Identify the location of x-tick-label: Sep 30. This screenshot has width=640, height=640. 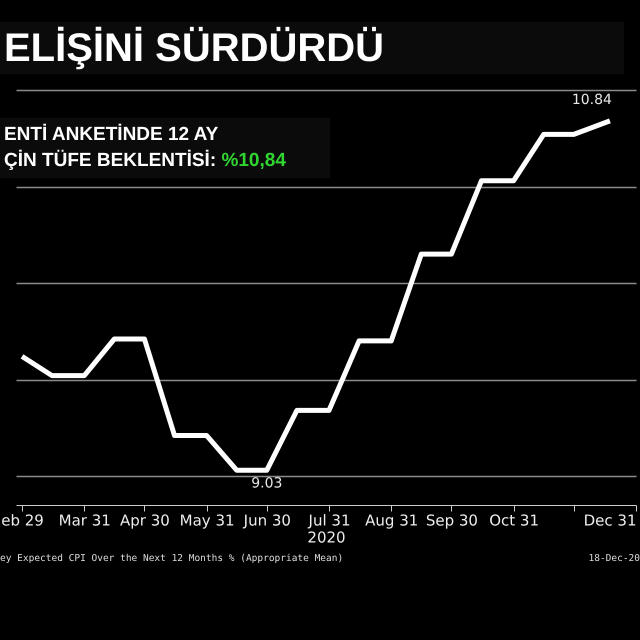
(452, 521).